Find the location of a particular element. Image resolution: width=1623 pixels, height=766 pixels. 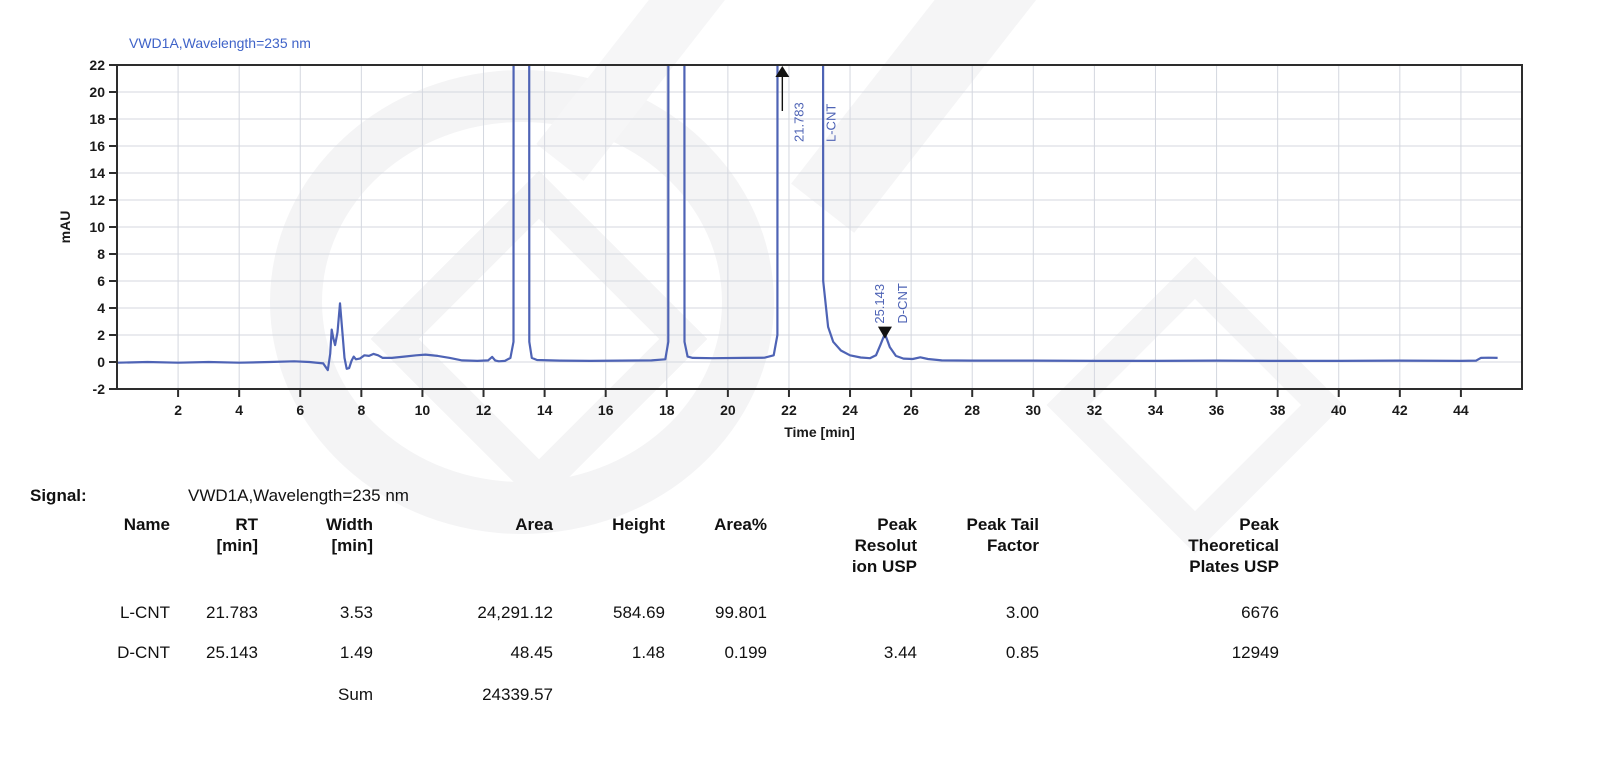

x-tick-label: 20 is located at coordinates (728, 410).